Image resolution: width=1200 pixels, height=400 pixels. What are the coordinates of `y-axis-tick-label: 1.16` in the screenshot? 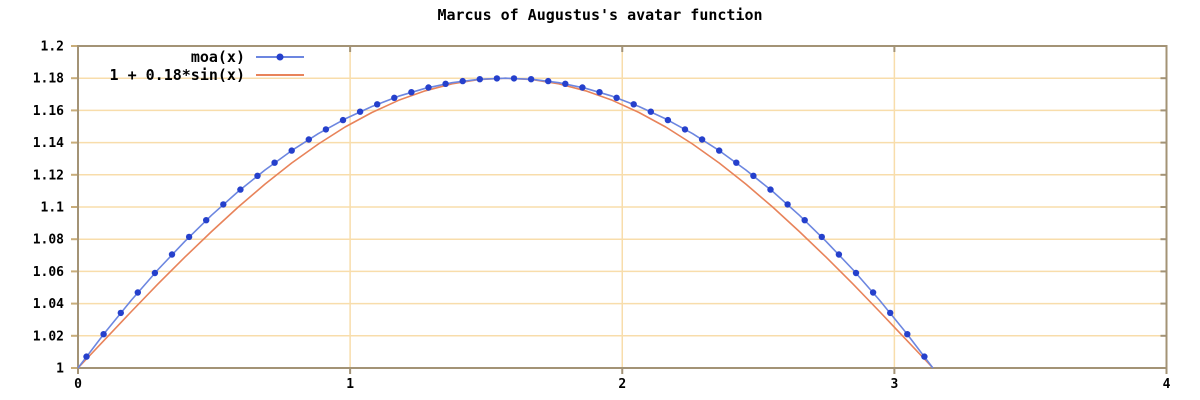 It's located at (48, 111).